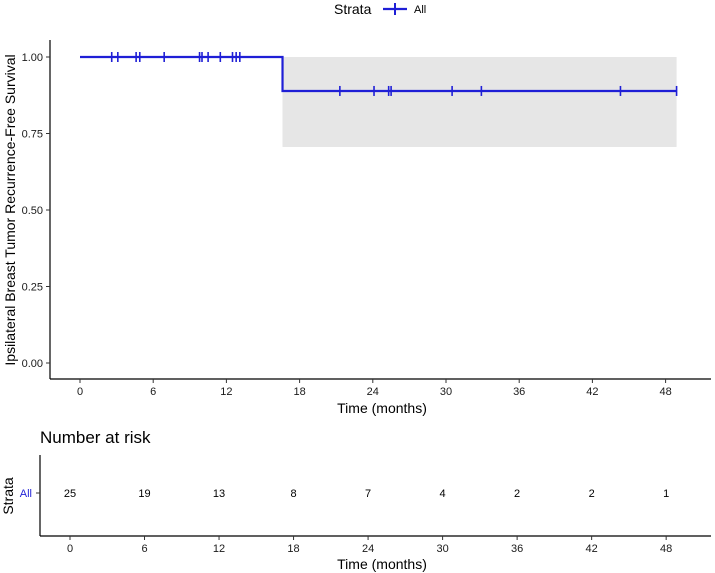 This screenshot has width=715, height=573. What do you see at coordinates (293, 494) in the screenshot?
I see `risk-count: 8` at bounding box center [293, 494].